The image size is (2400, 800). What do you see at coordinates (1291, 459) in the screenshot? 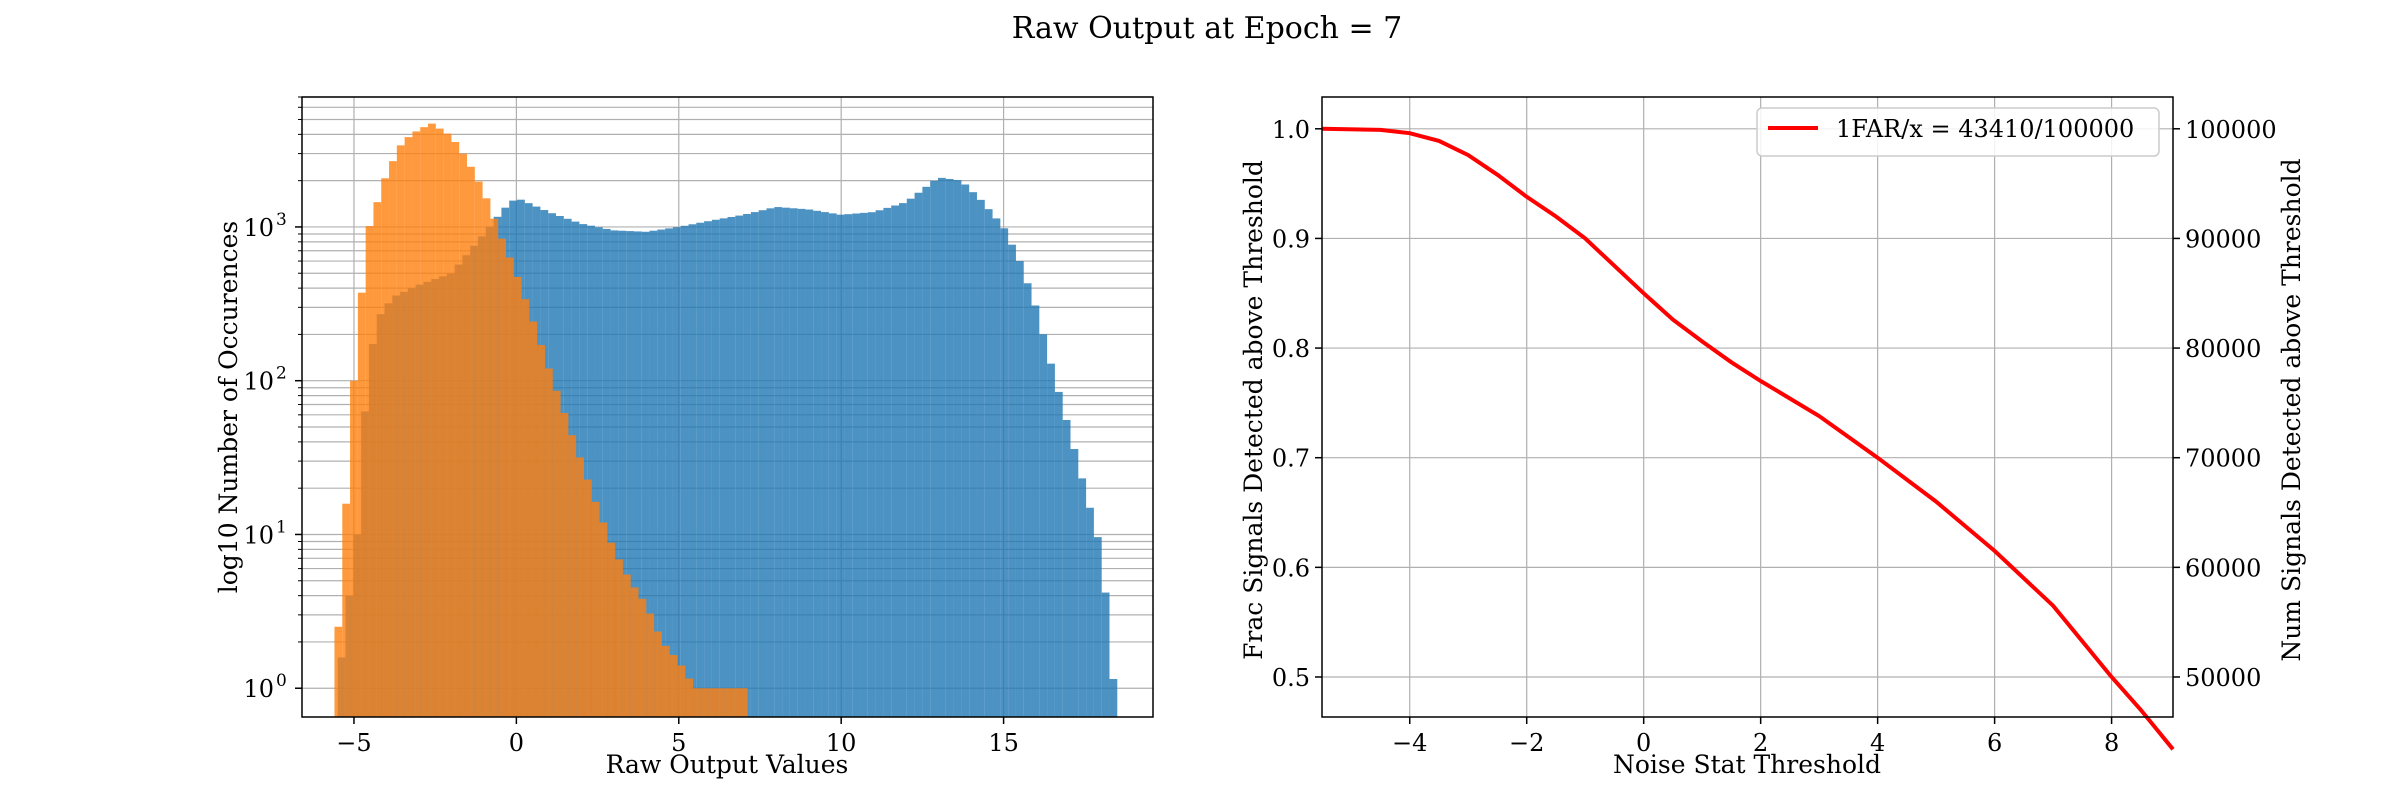
I see `detection-y-tick-label: 0.7` at bounding box center [1291, 459].